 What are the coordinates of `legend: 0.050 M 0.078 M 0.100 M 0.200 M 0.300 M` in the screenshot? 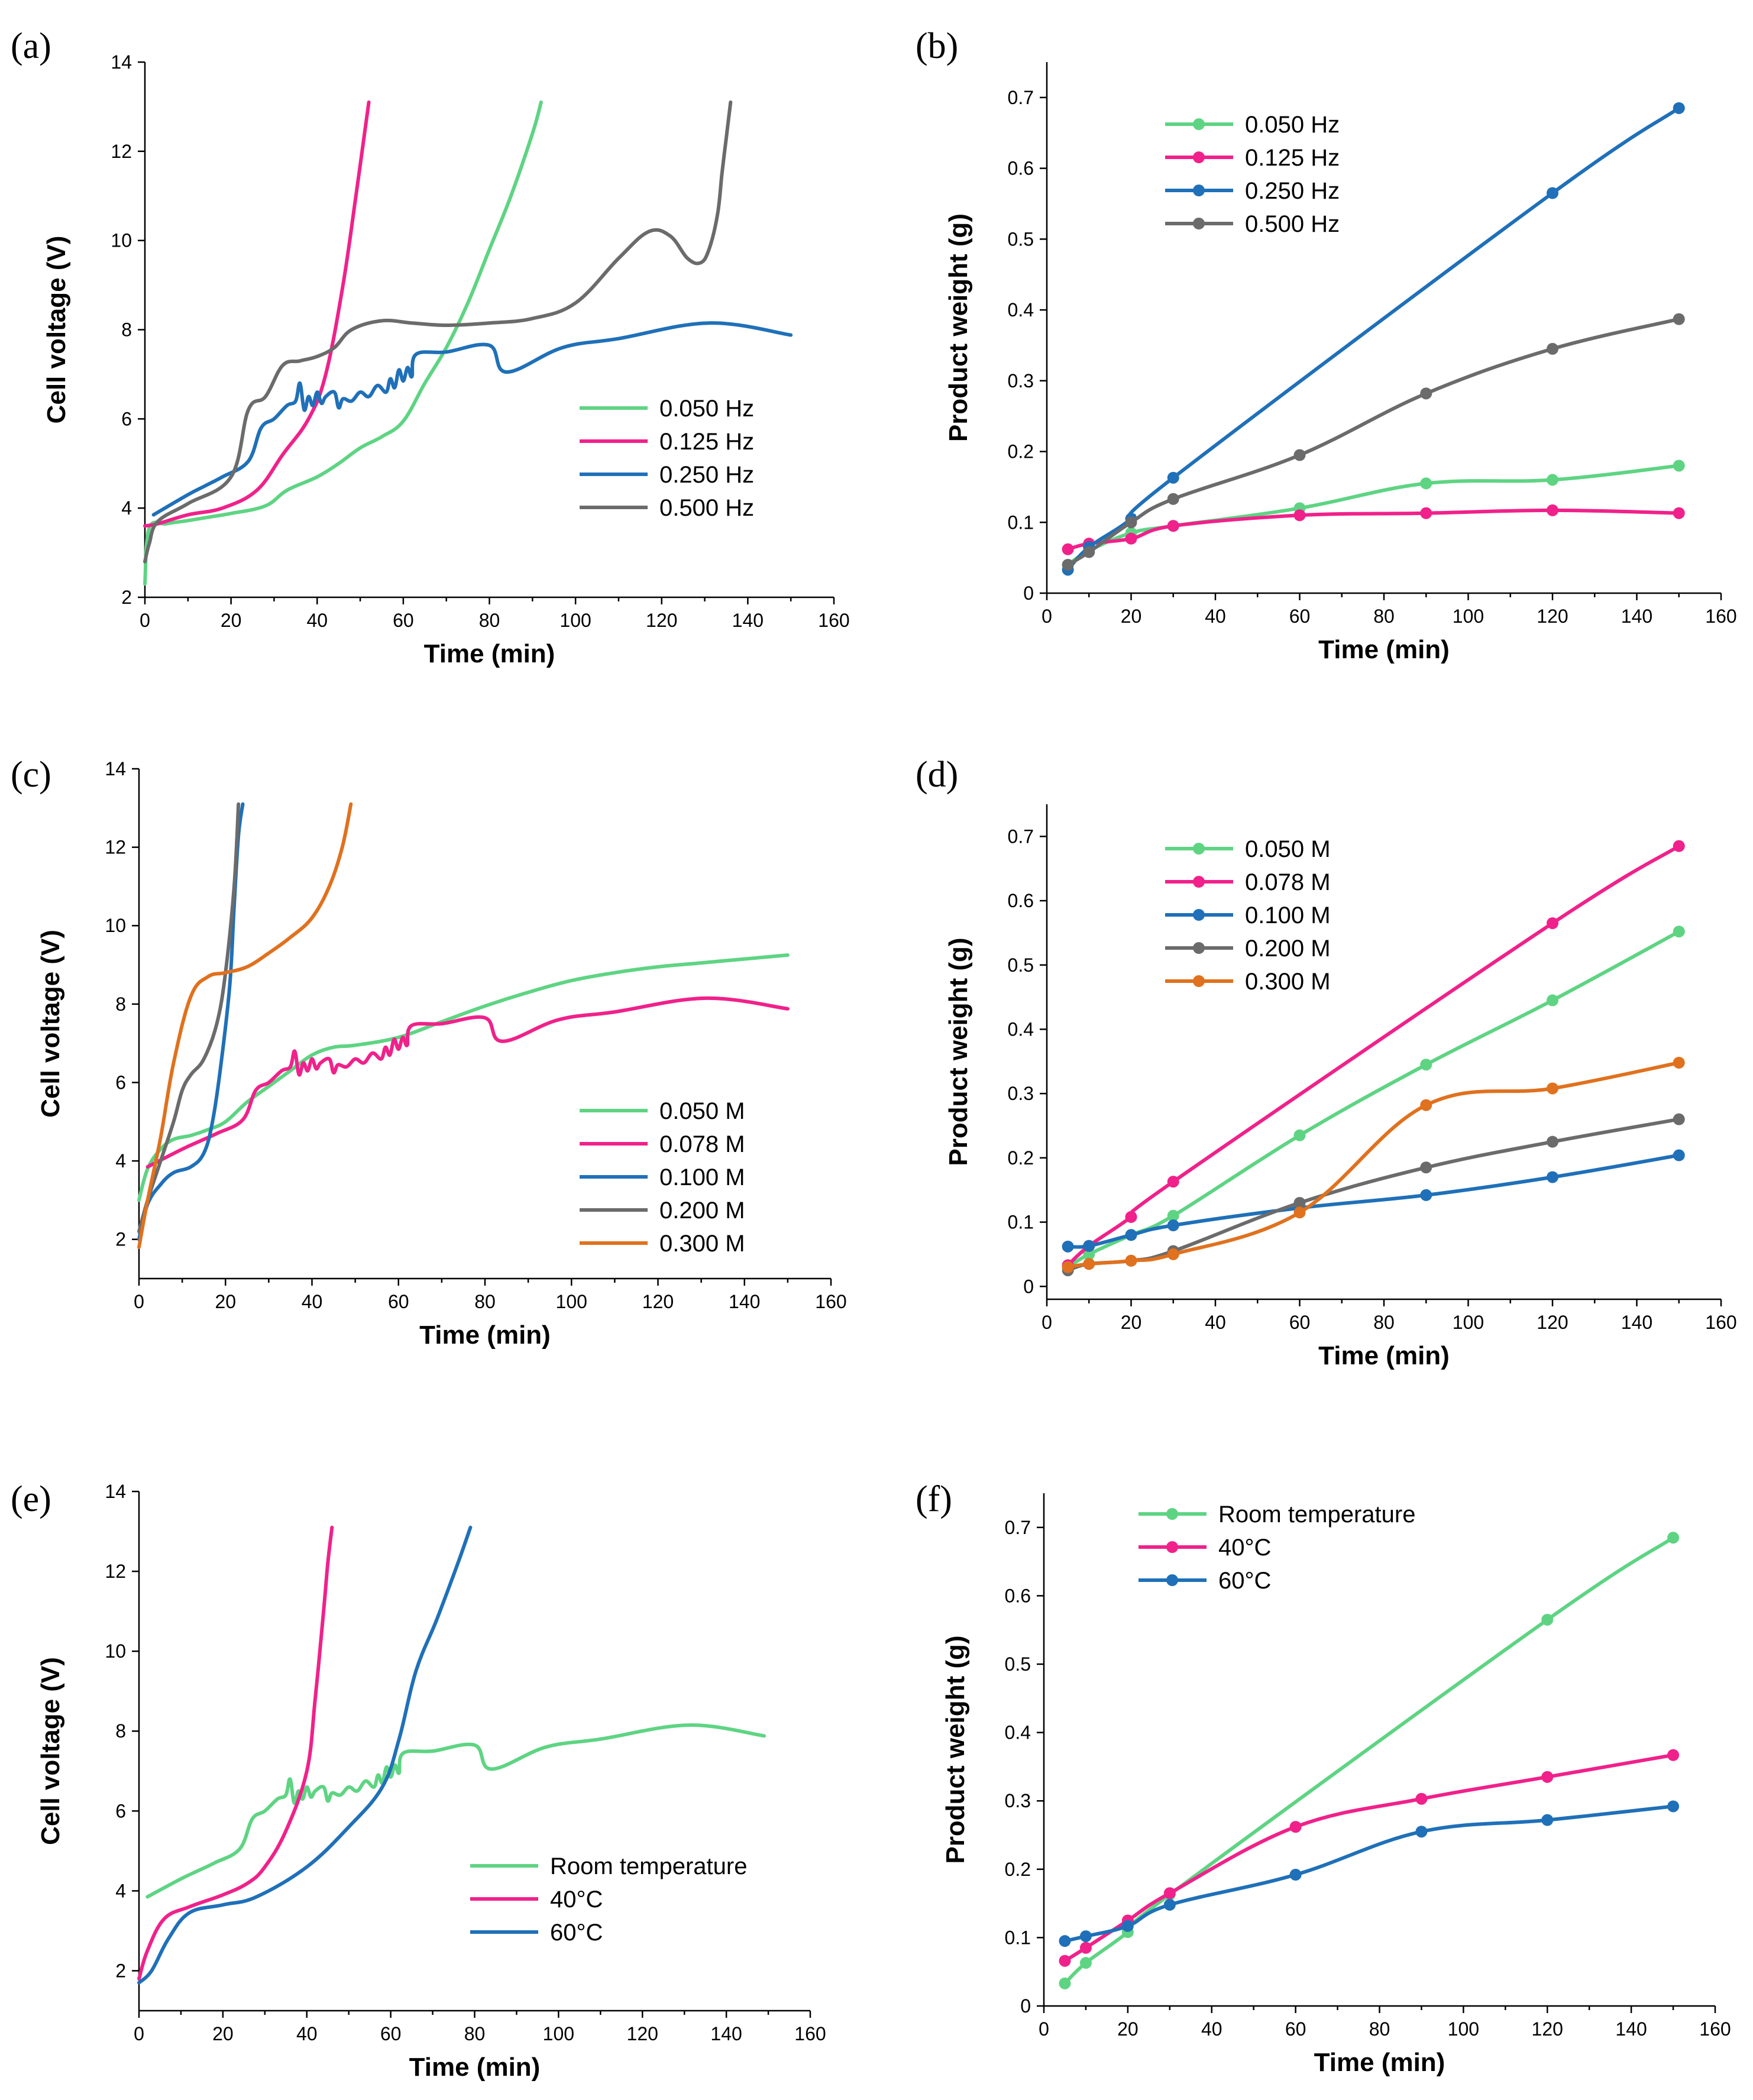 It's located at (662, 1177).